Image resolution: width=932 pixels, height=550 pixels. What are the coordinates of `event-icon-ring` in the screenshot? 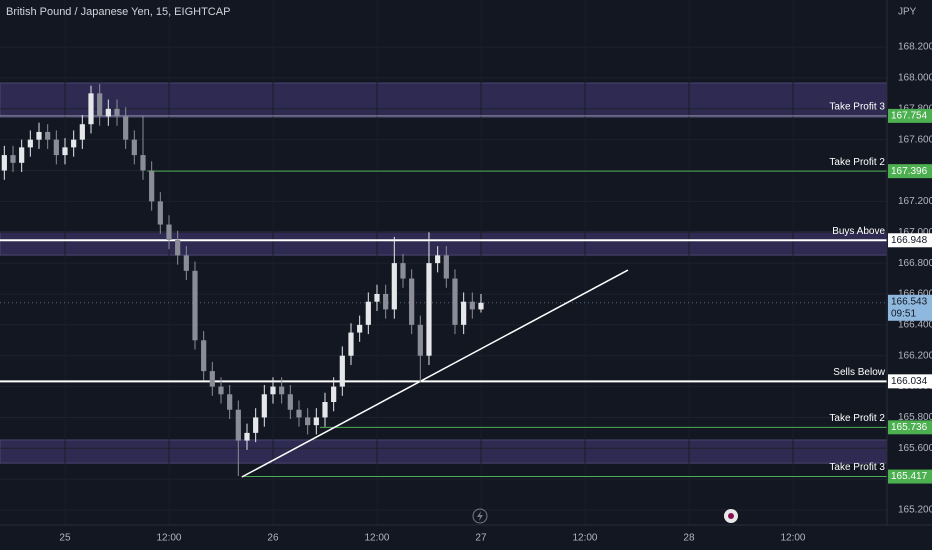 It's located at (480, 516).